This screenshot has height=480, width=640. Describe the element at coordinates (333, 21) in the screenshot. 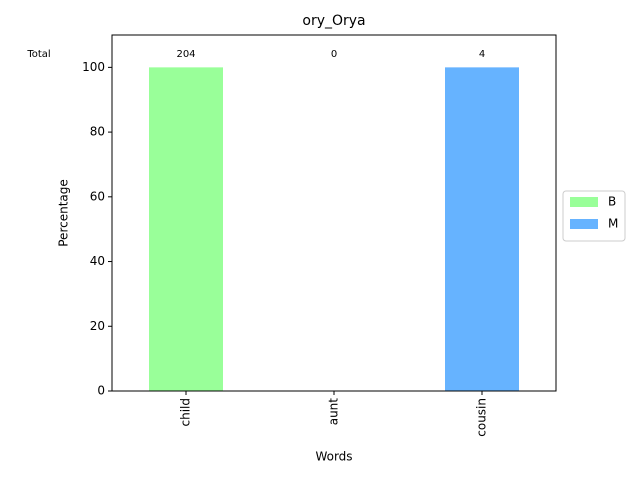

I see `chart-title: ory_Orya` at that location.